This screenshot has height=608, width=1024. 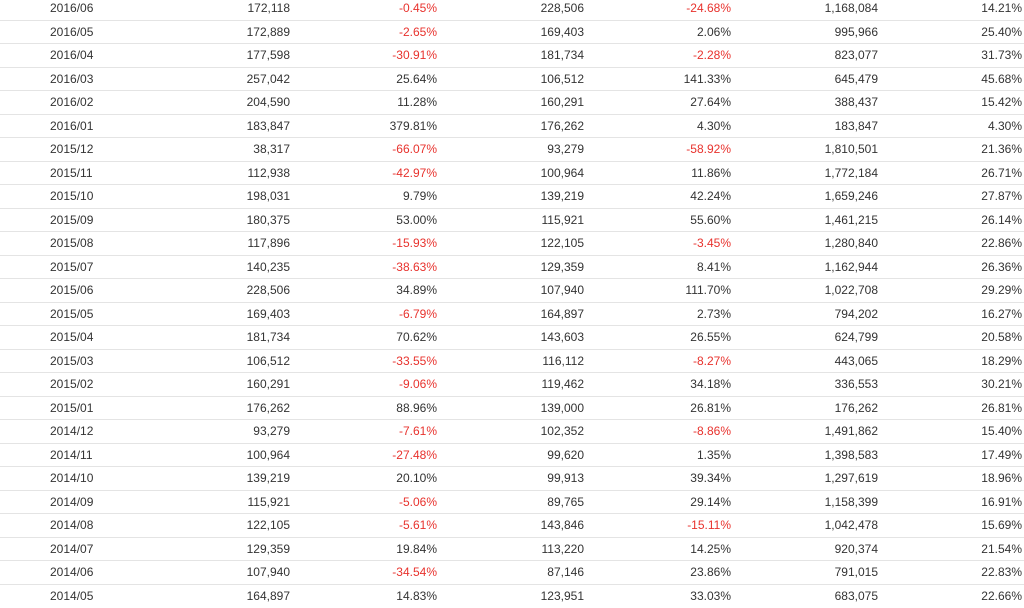 I want to click on value-cell-2: 139,219, so click(x=562, y=196).